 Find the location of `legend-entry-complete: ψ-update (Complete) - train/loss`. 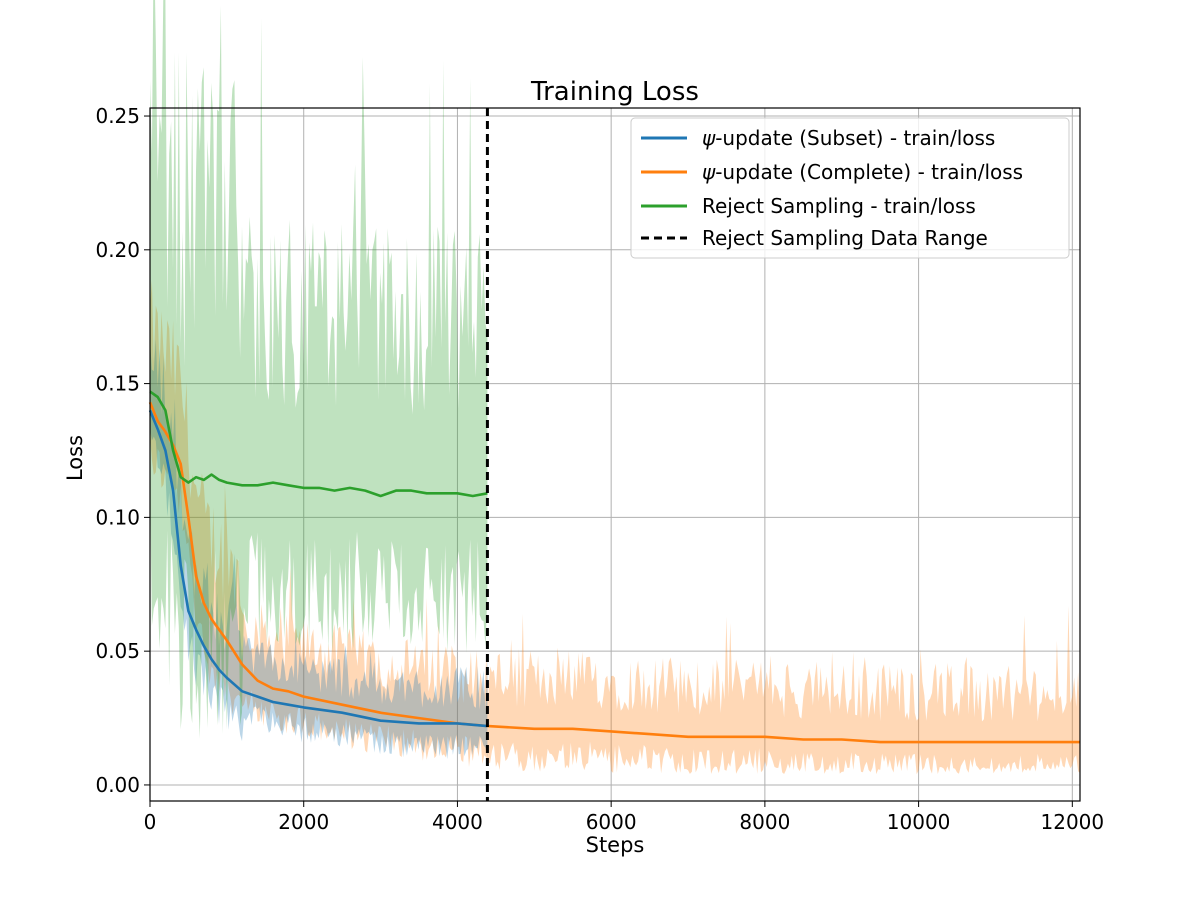

legend-entry-complete: ψ-update (Complete) - train/loss is located at coordinates (862, 172).